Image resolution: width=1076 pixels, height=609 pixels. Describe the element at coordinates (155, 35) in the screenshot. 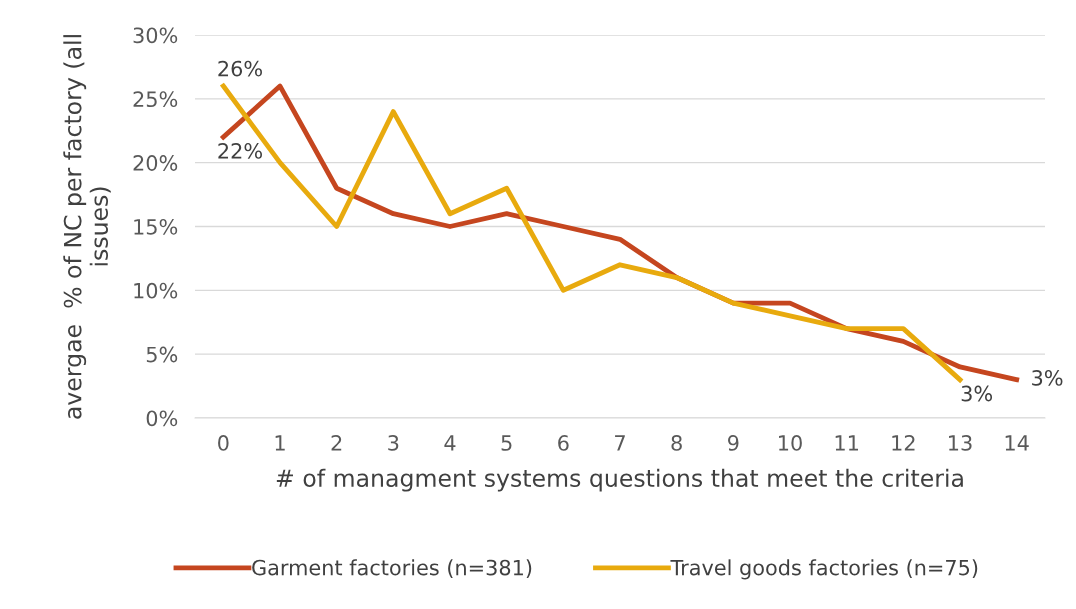

I see `y-tick-label: 30%` at that location.